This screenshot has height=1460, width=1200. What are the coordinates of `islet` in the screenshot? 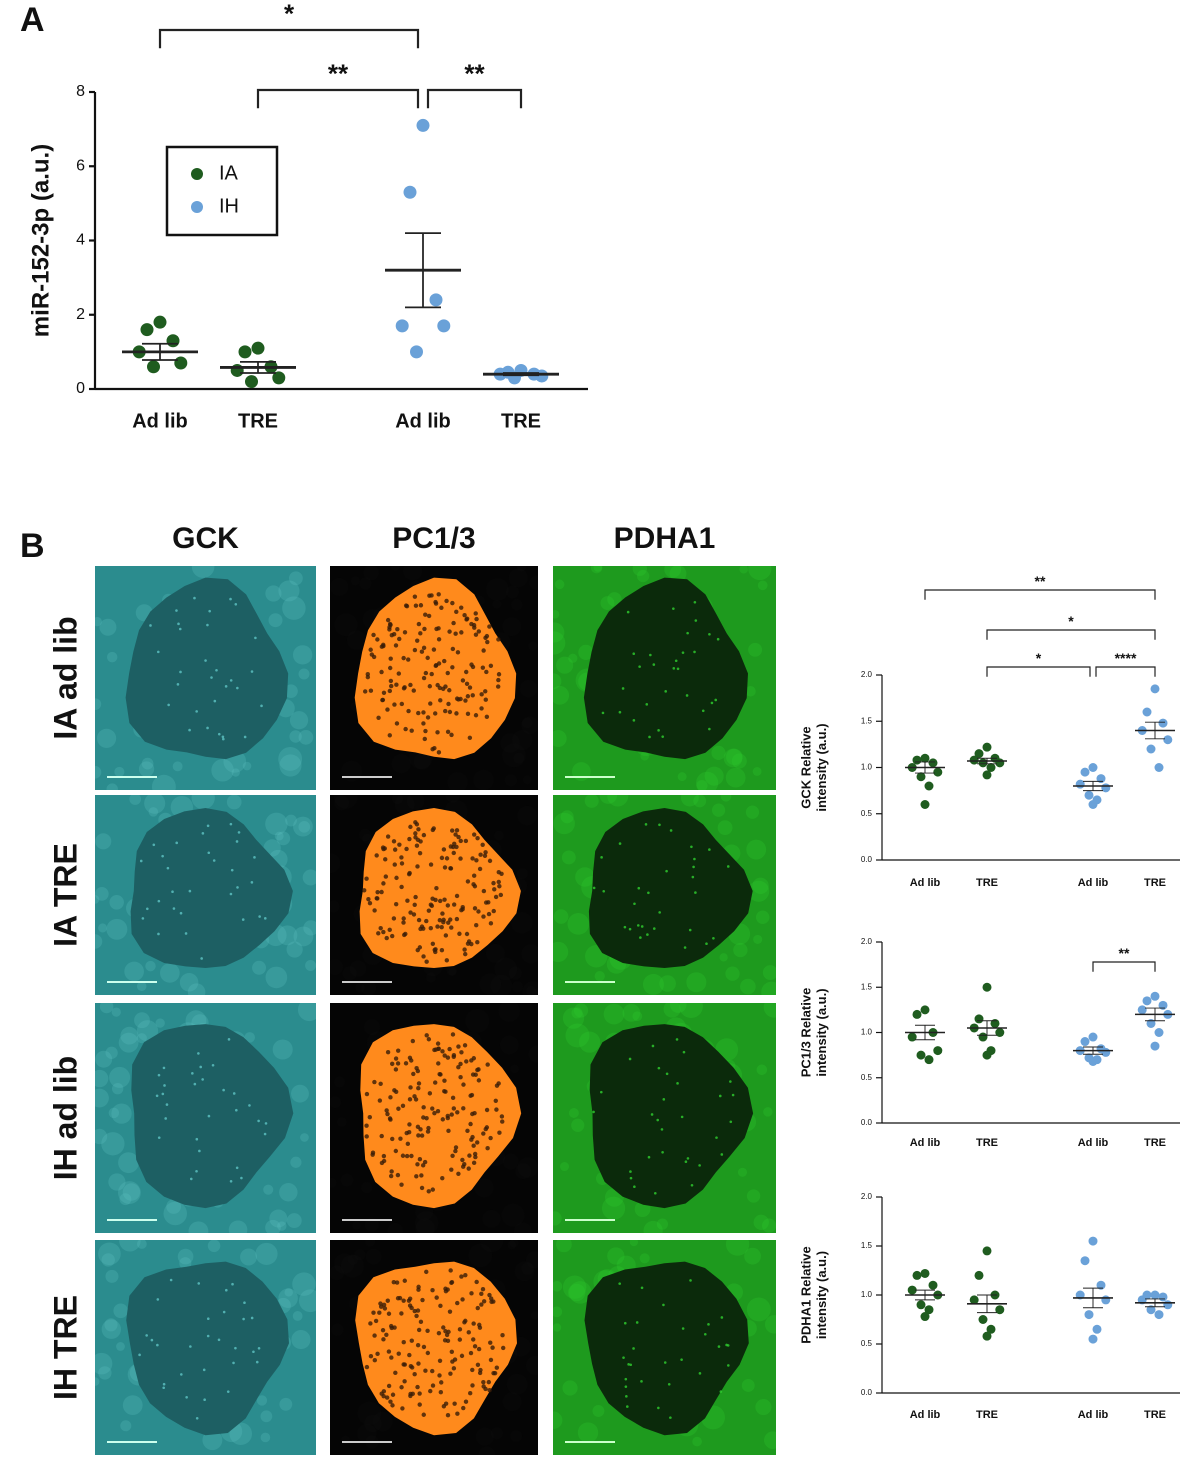 It's located at (441, 1116).